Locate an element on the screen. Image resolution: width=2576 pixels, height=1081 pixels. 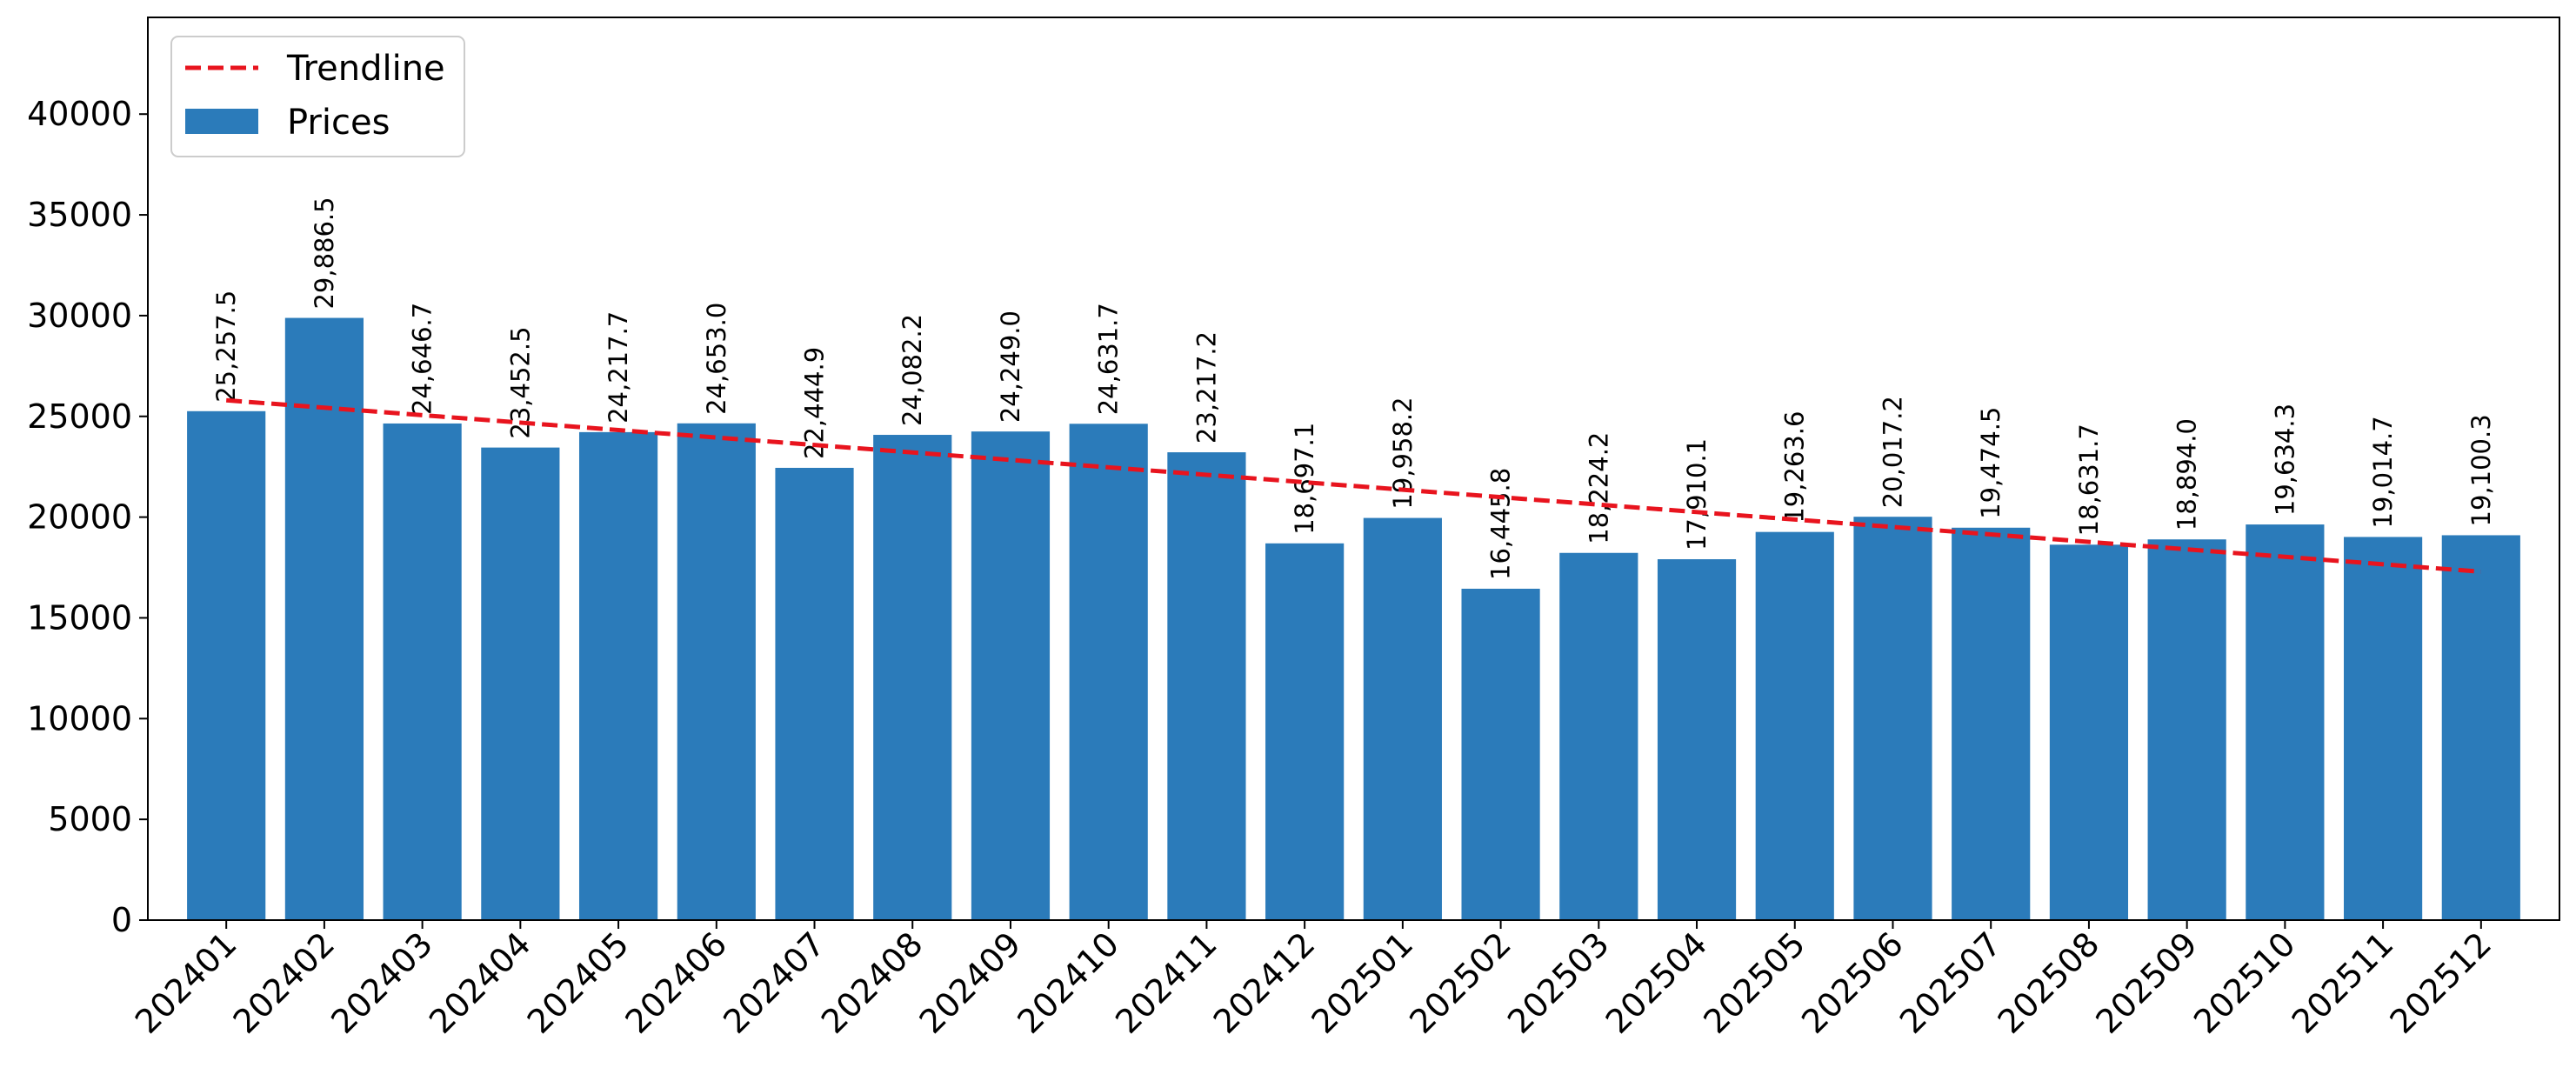
y-tick-label: 25000 is located at coordinates (79, 416).